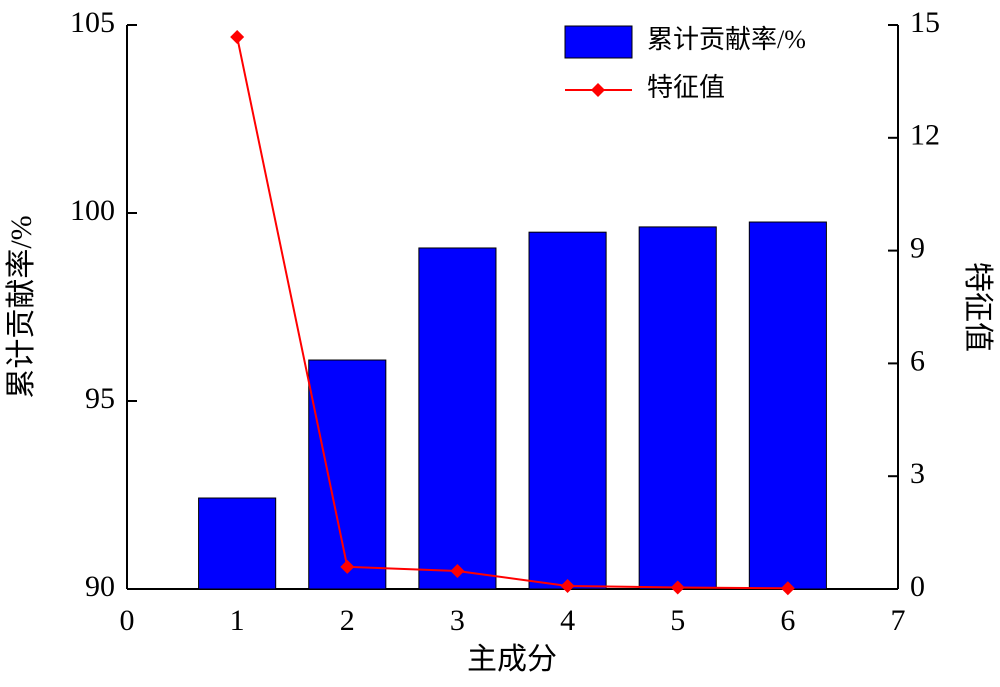 The image size is (1000, 687). I want to click on x-tick-label: 3, so click(457, 620).